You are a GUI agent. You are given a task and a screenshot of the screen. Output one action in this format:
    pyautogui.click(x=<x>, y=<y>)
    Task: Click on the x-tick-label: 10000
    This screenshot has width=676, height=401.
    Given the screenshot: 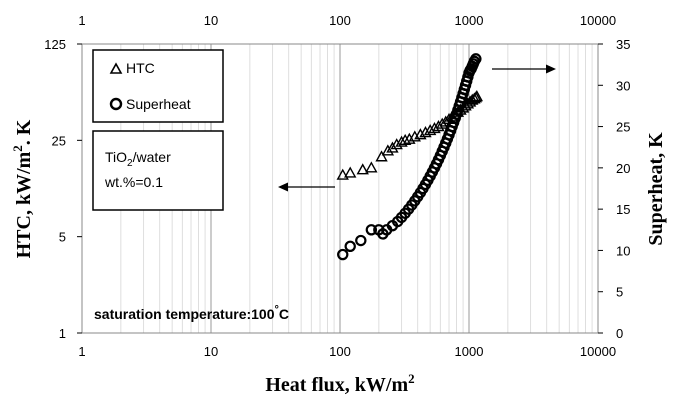 What is the action you would take?
    pyautogui.click(x=598, y=351)
    